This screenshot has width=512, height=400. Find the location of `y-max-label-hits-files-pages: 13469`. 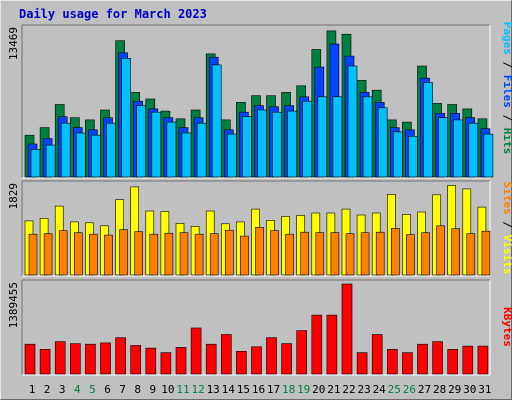

y-max-label-hits-files-pages: 13469 is located at coordinates (13, 43).